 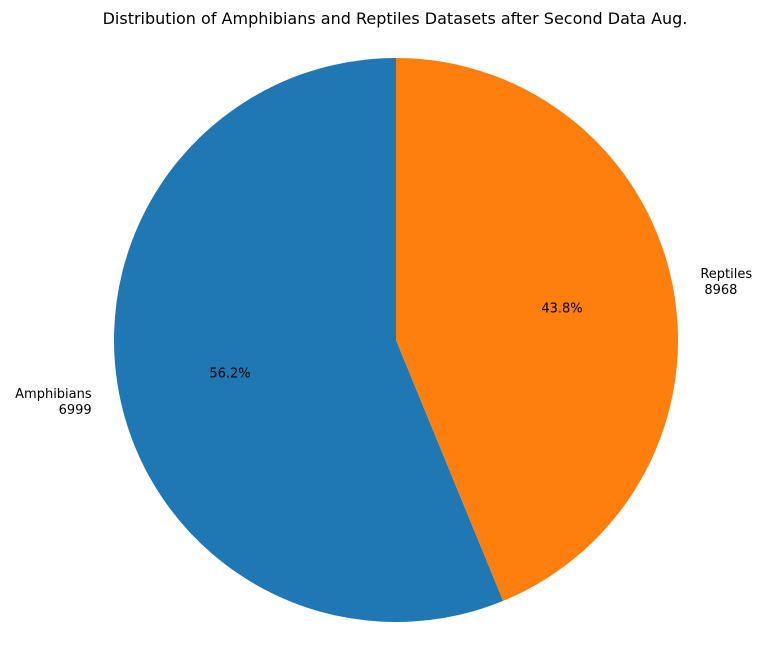 What do you see at coordinates (229, 374) in the screenshot?
I see `percent-label-amphibians: 56.2%` at bounding box center [229, 374].